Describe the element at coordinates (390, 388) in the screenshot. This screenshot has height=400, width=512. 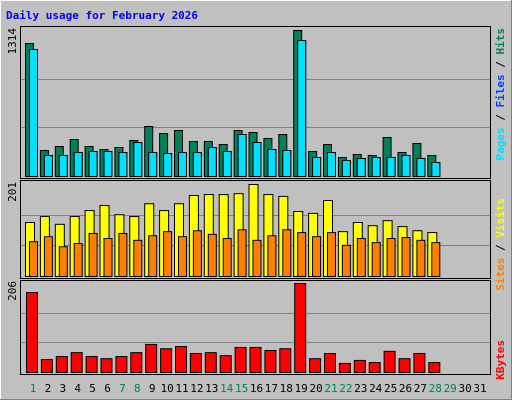
I see `x-tick-label: 25` at that location.